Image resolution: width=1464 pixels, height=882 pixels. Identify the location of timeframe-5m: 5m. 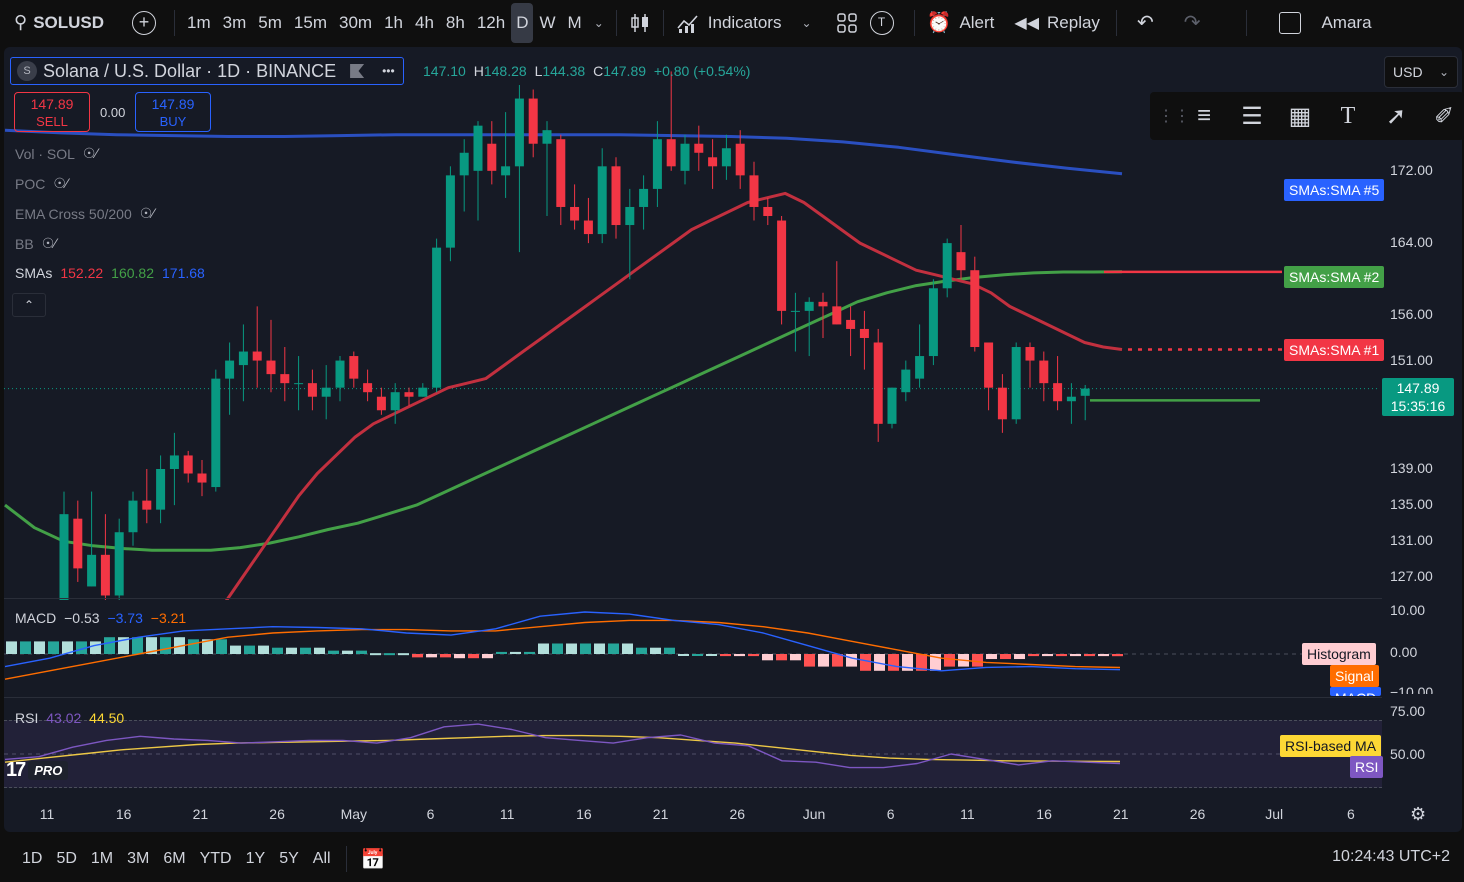
(270, 22).